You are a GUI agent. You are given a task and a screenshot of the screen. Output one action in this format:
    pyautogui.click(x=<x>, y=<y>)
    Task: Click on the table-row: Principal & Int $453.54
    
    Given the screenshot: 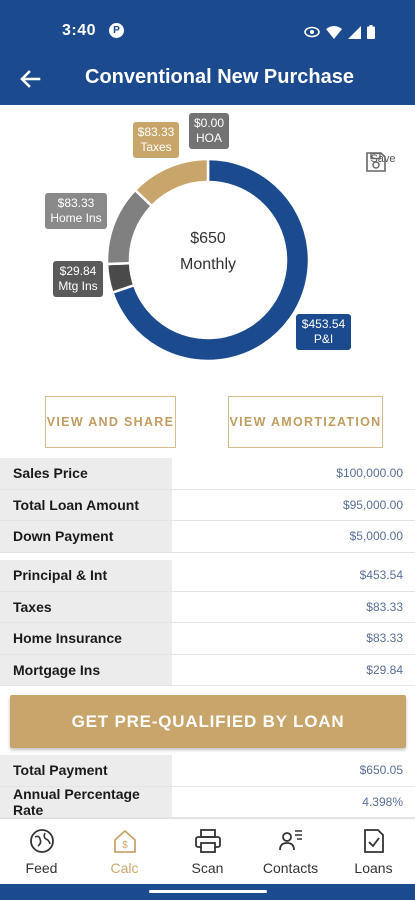 What is the action you would take?
    pyautogui.click(x=207, y=576)
    